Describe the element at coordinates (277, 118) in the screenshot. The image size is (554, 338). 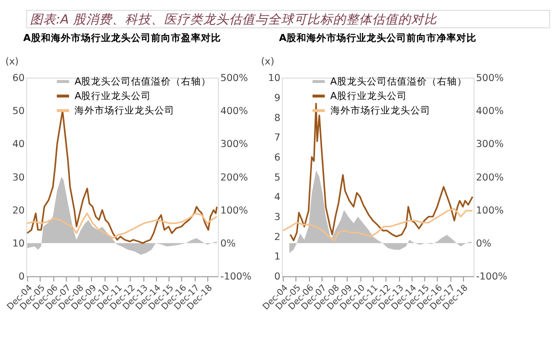
I see `y-tick-label: 8` at that location.